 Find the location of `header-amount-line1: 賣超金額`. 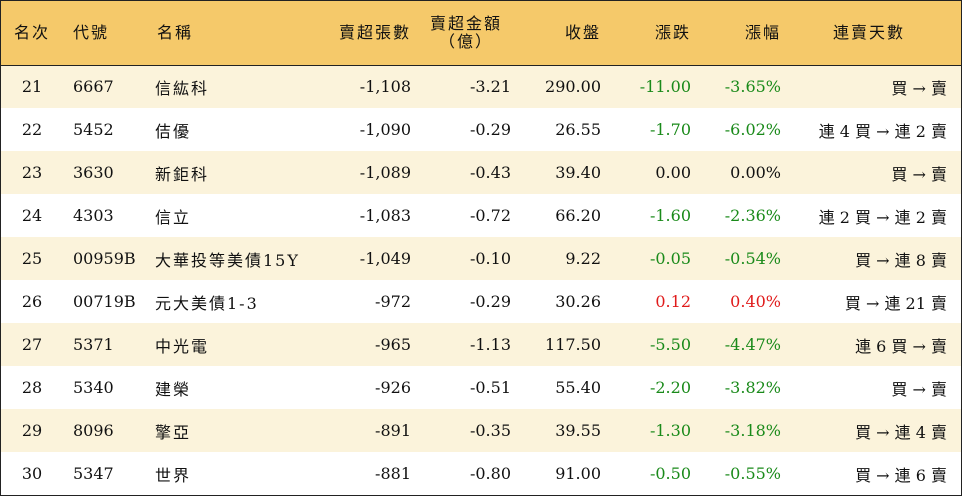

header-amount-line1: 賣超金額 is located at coordinates (465, 23).